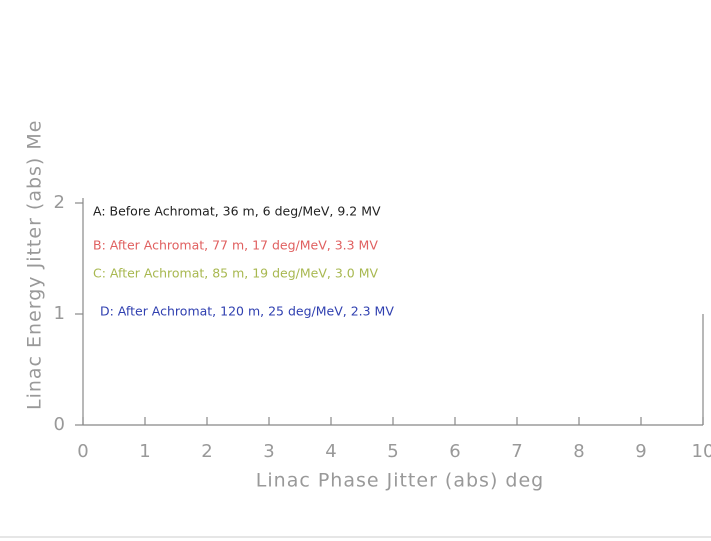  What do you see at coordinates (59, 313) in the screenshot?
I see `y-tick-label: 1` at bounding box center [59, 313].